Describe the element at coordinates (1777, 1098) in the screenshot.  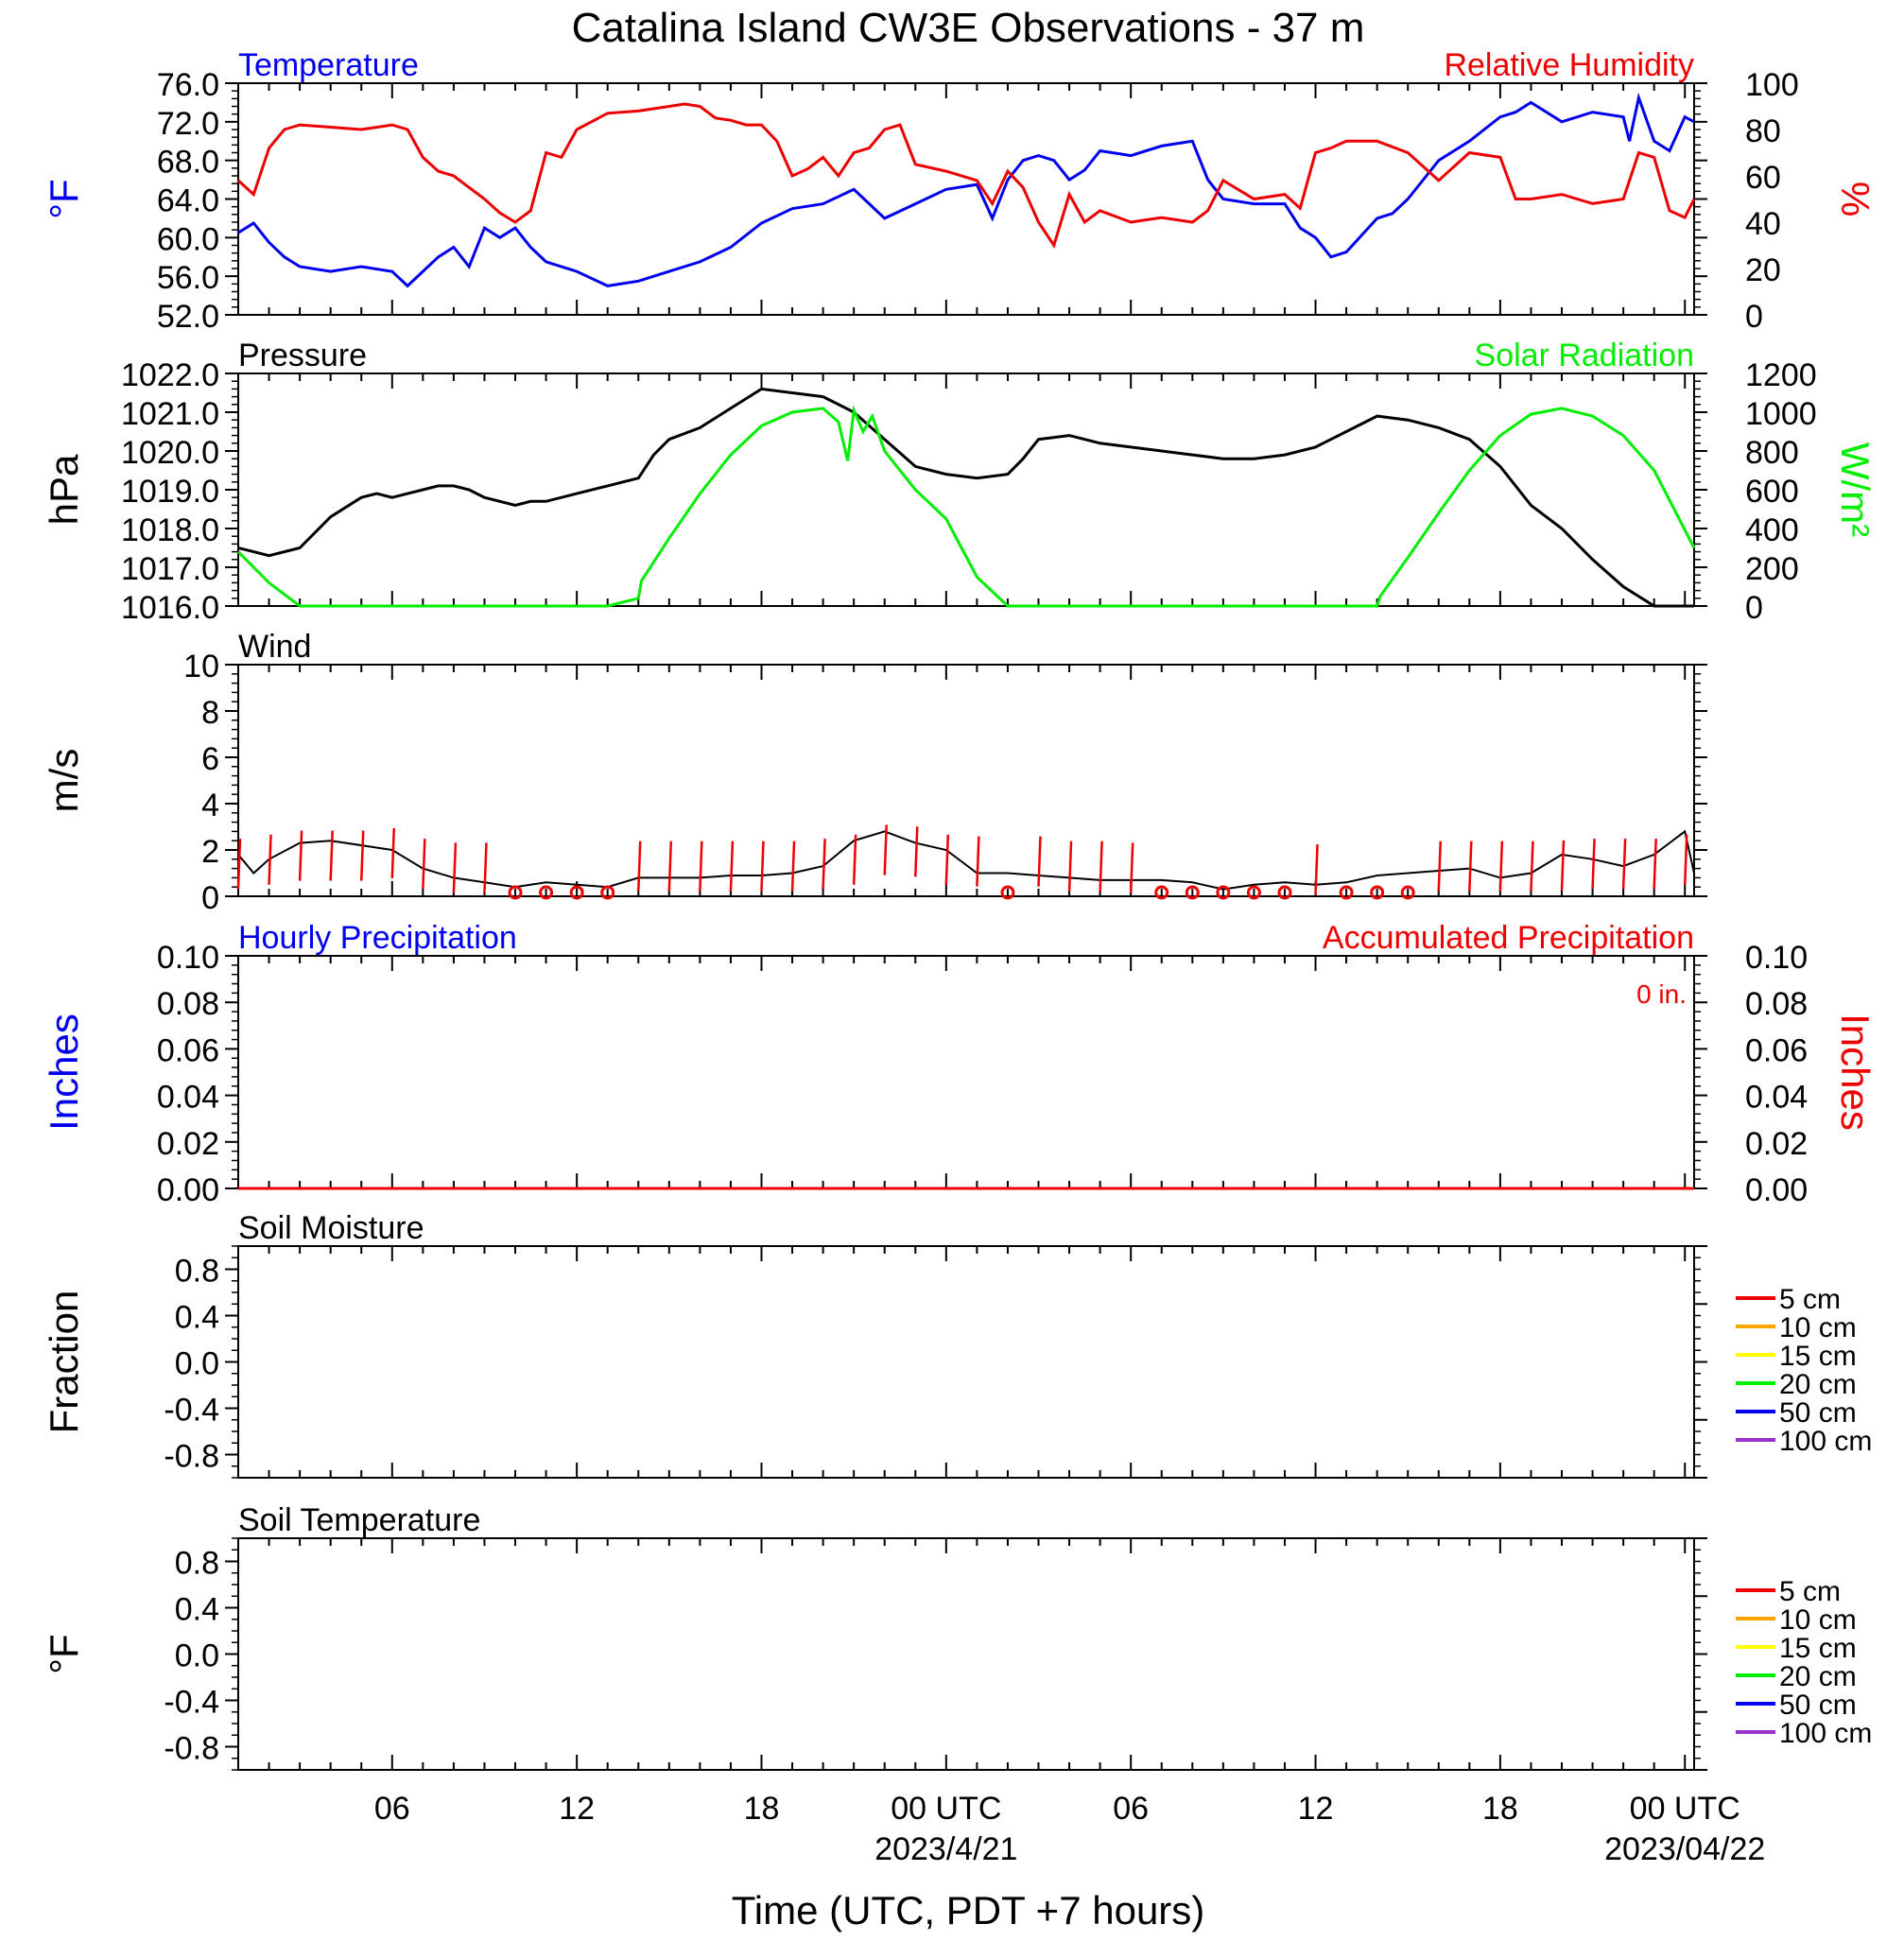
I see `precip-y-tick-label-right: 0.04` at that location.